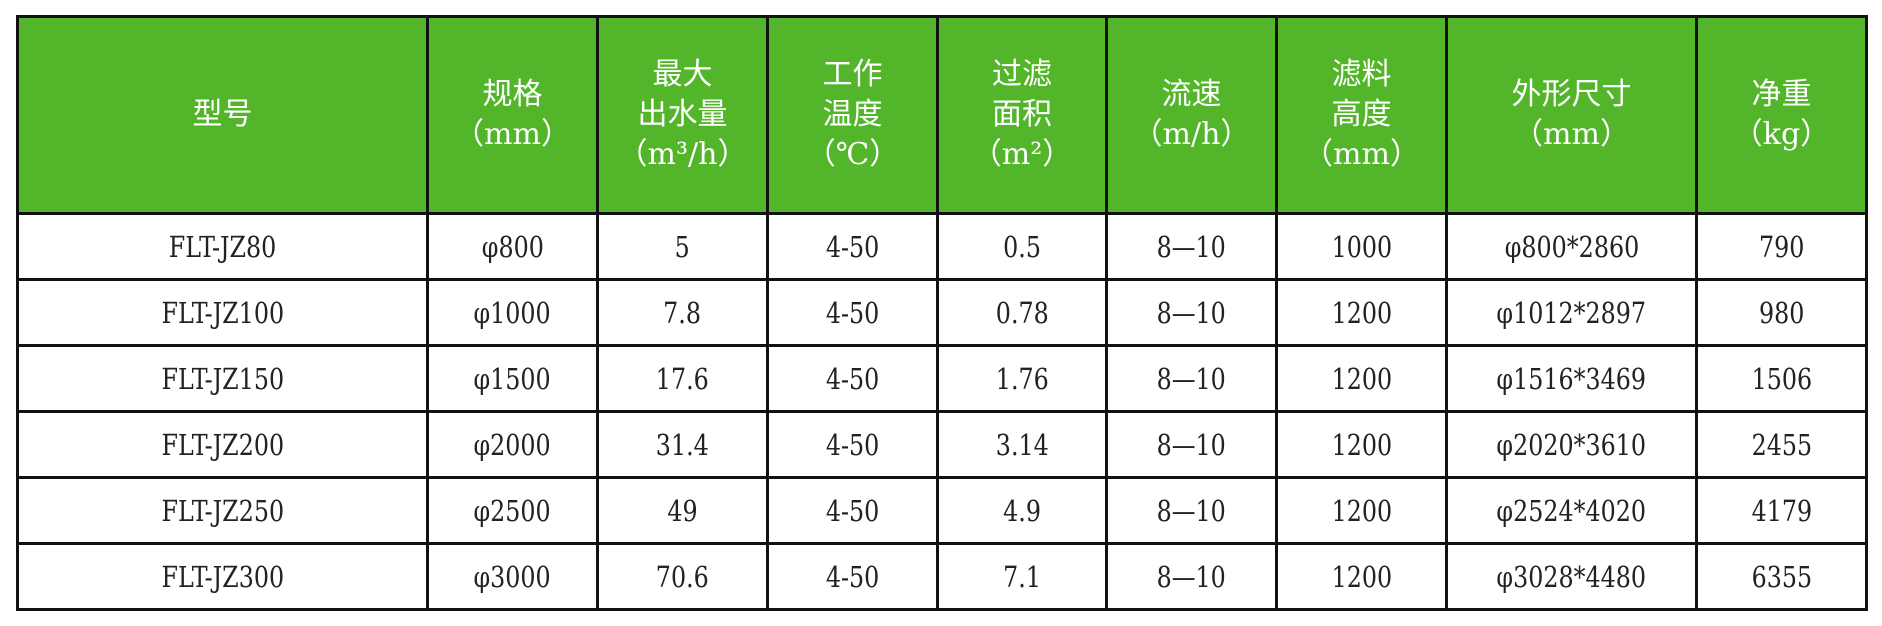 The image size is (1882, 626). I want to click on header-label: 规格, so click(512, 94).